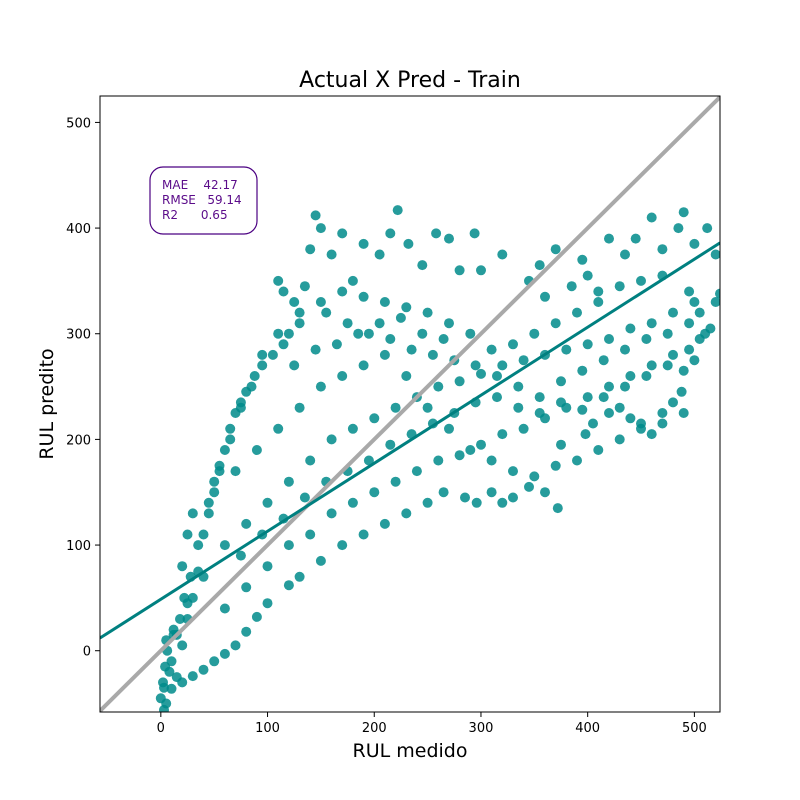 Image resolution: width=800 pixels, height=800 pixels. Describe the element at coordinates (203, 200) in the screenshot. I see `metrics-box-border` at that location.